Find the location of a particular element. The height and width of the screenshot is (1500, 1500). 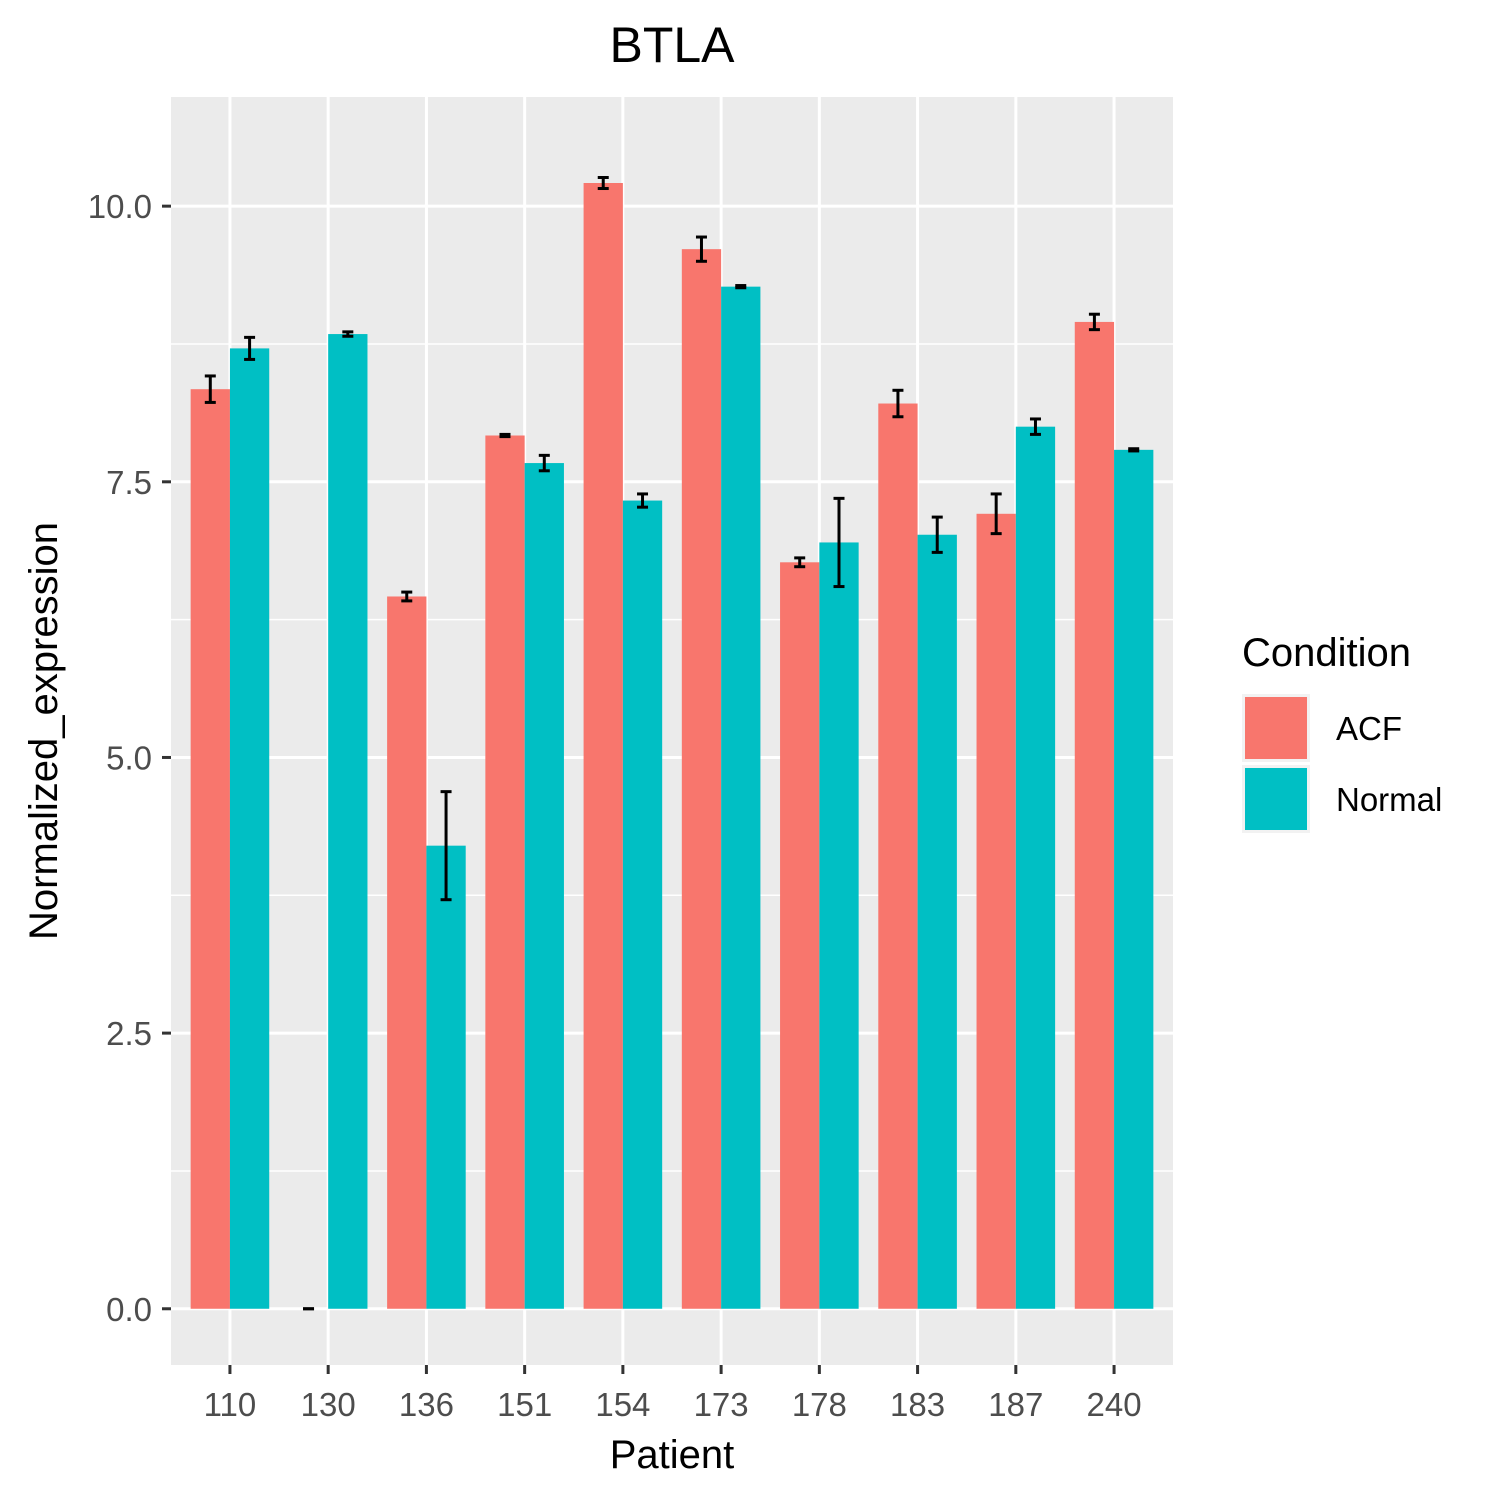

x-tick-label: 130 is located at coordinates (328, 1404).